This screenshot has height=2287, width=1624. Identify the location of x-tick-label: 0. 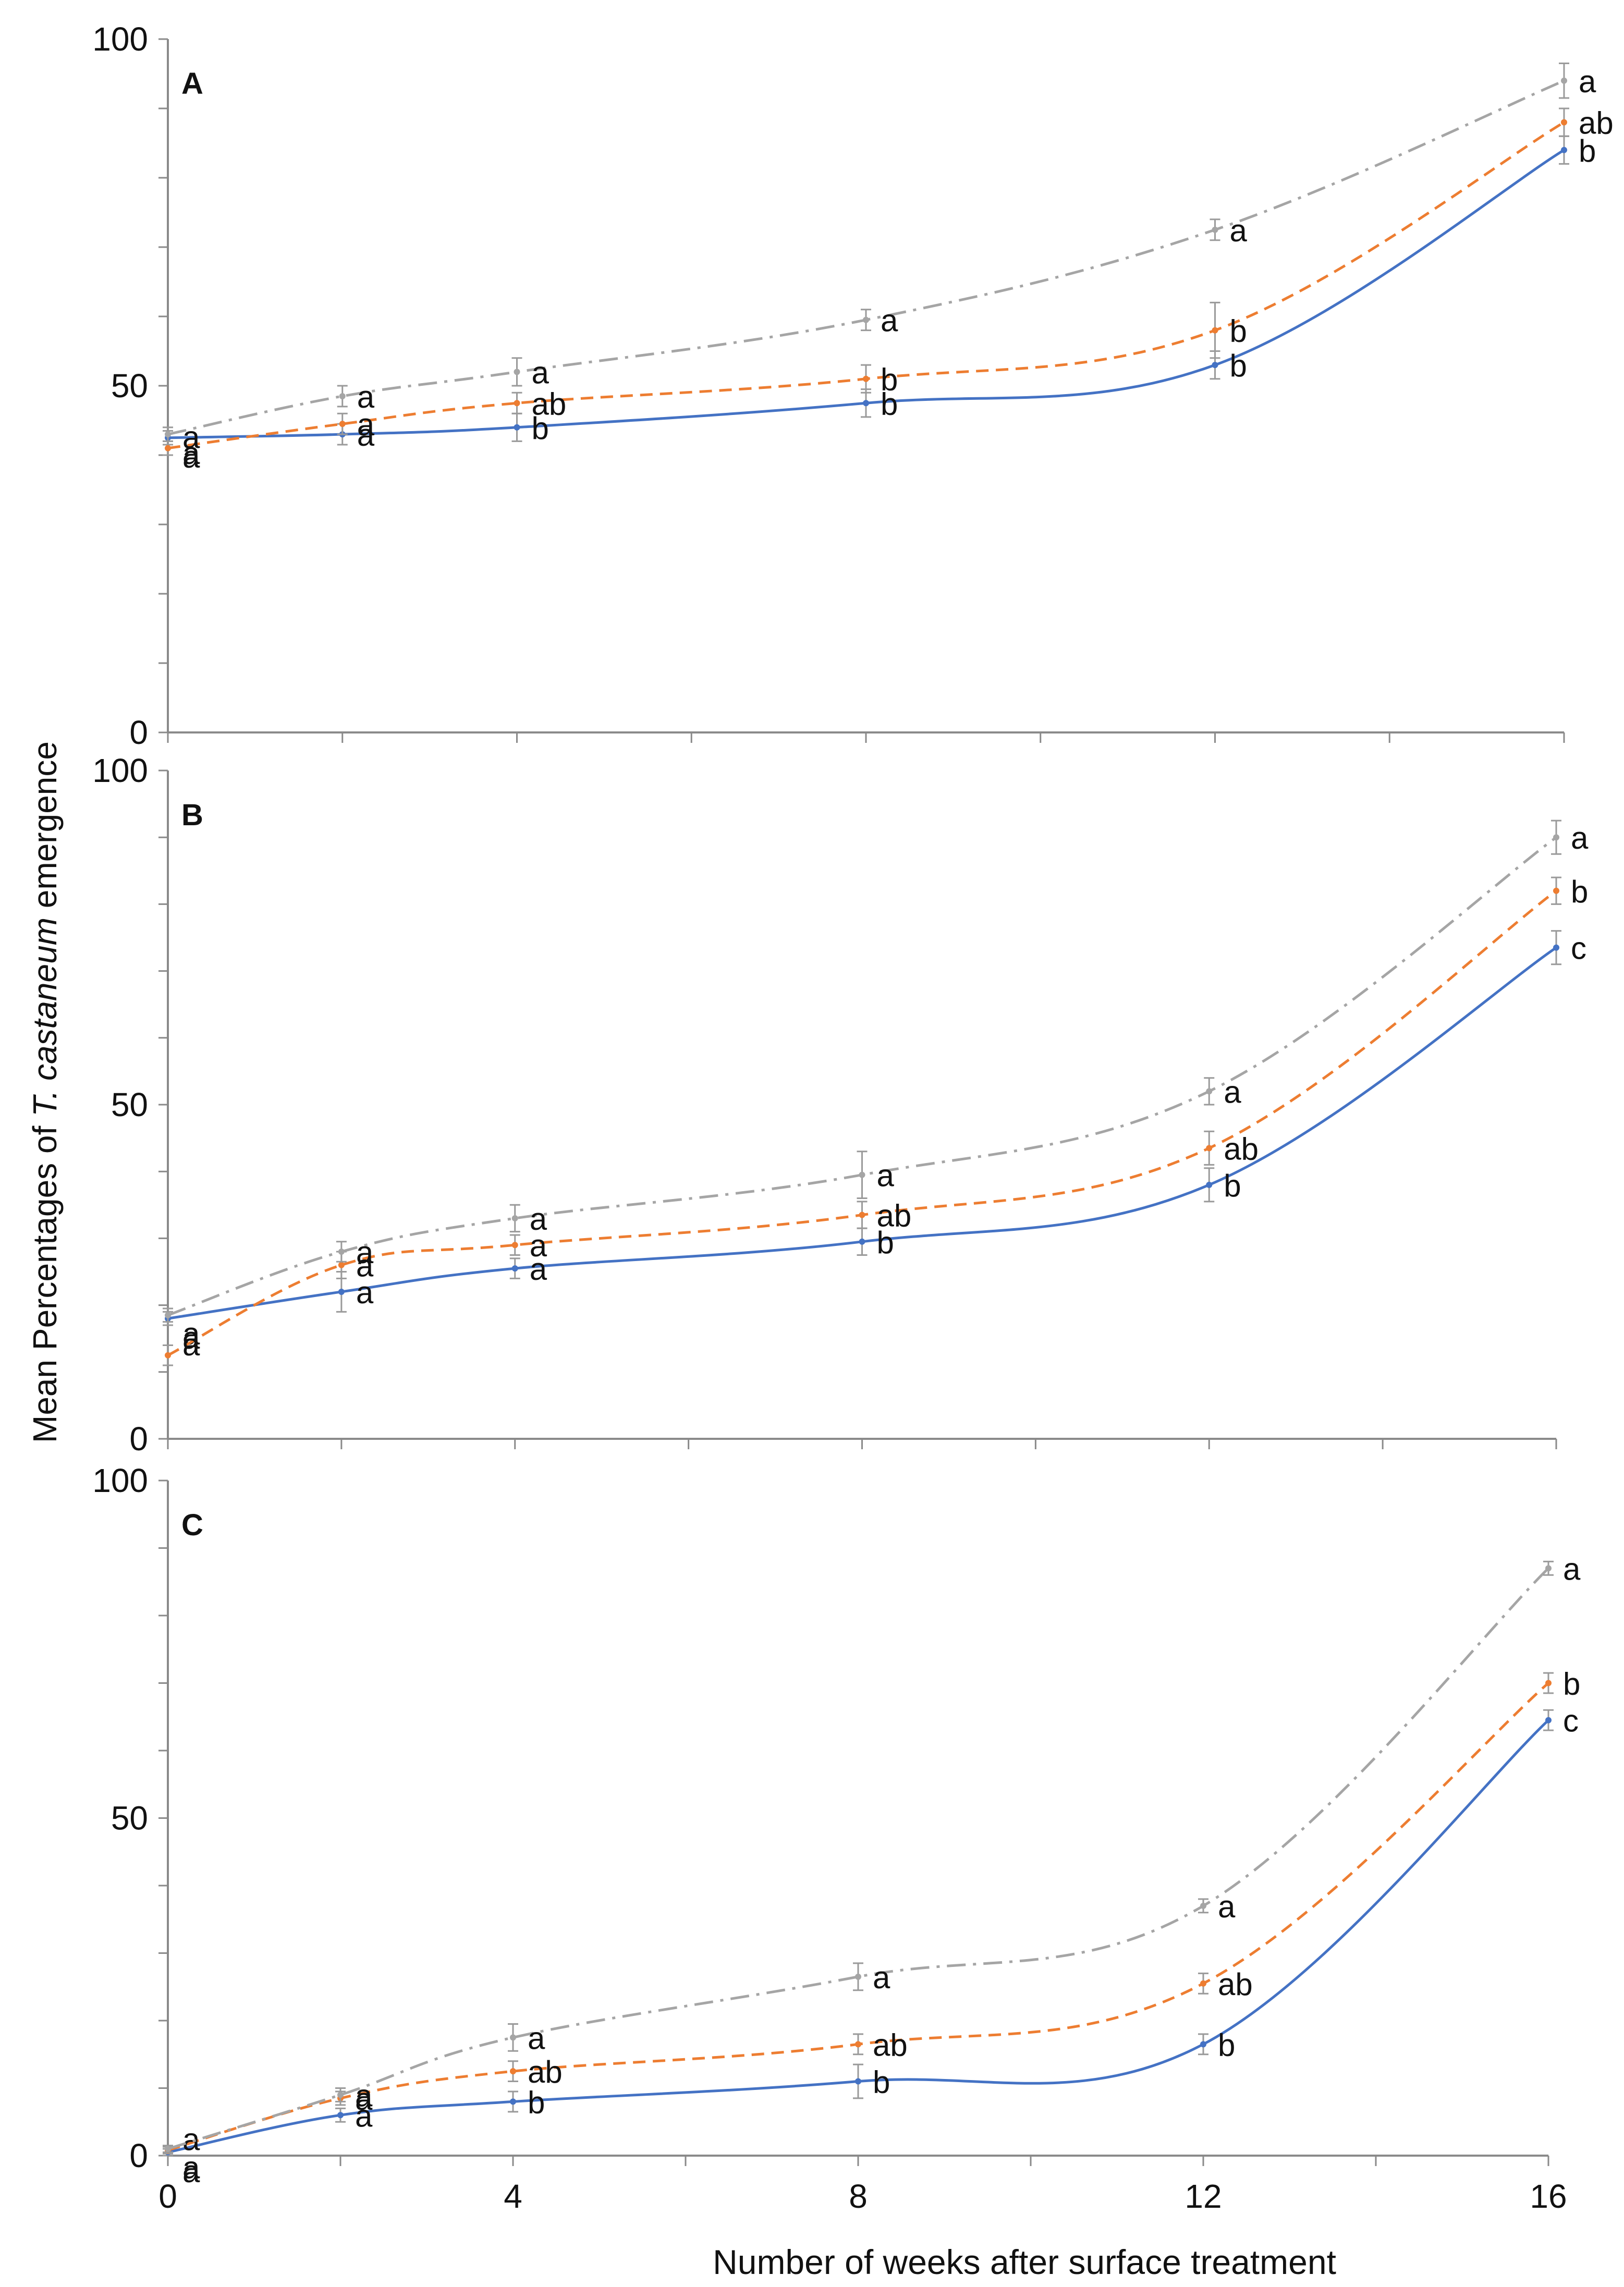
(167, 2197).